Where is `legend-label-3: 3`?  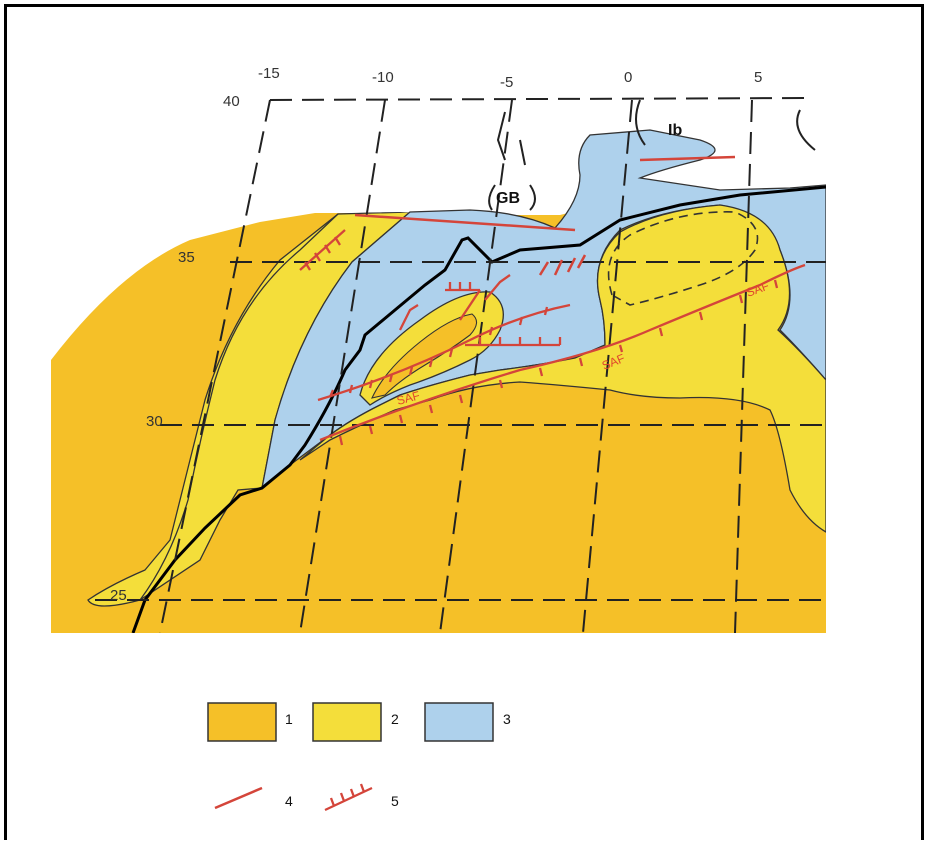 legend-label-3: 3 is located at coordinates (507, 719).